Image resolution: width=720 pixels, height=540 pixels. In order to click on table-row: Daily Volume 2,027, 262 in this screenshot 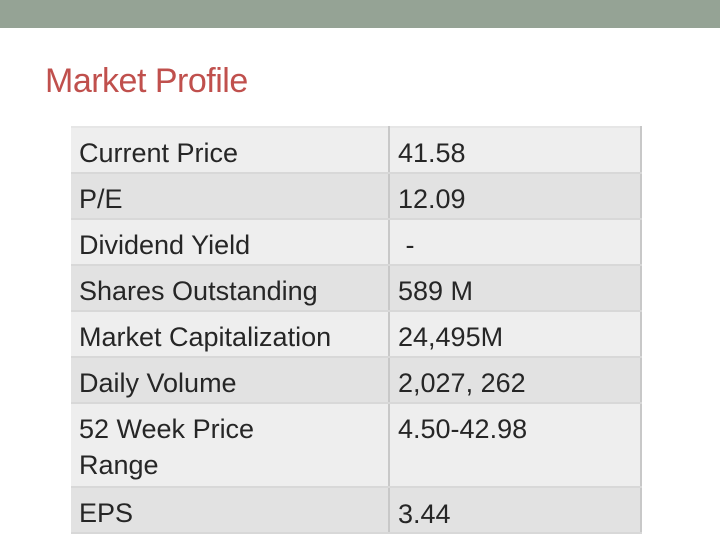, I will do `click(356, 380)`.